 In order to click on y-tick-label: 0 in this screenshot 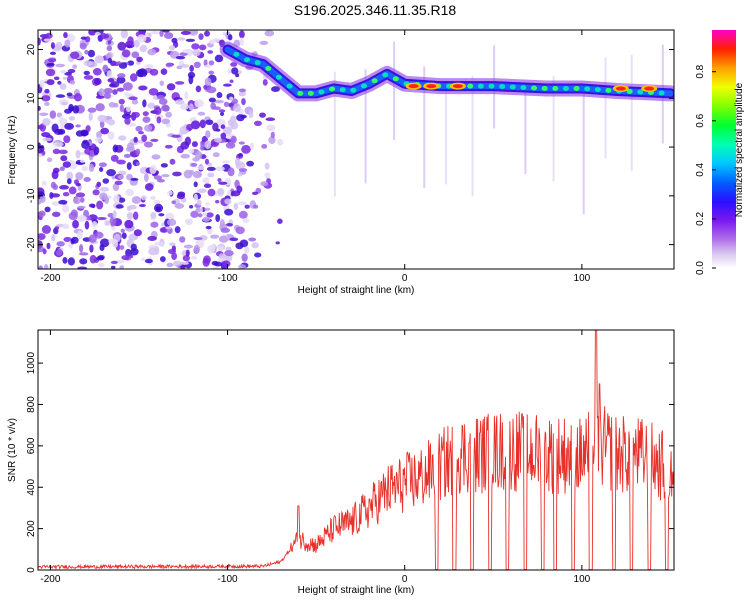, I will do `click(31, 147)`.